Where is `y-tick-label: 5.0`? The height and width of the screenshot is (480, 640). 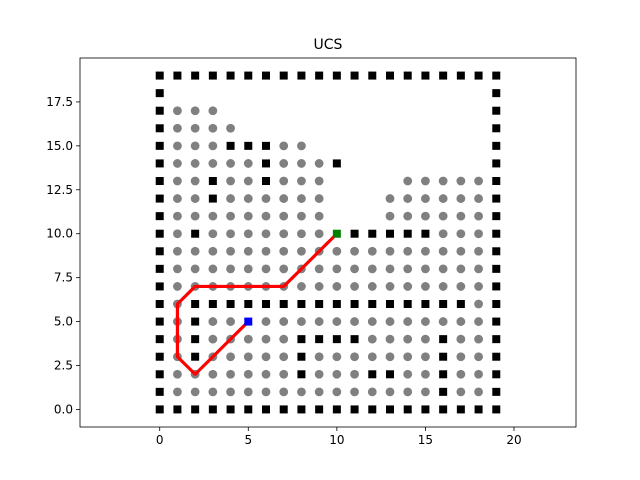
y-tick-label: 5.0 is located at coordinates (63, 322).